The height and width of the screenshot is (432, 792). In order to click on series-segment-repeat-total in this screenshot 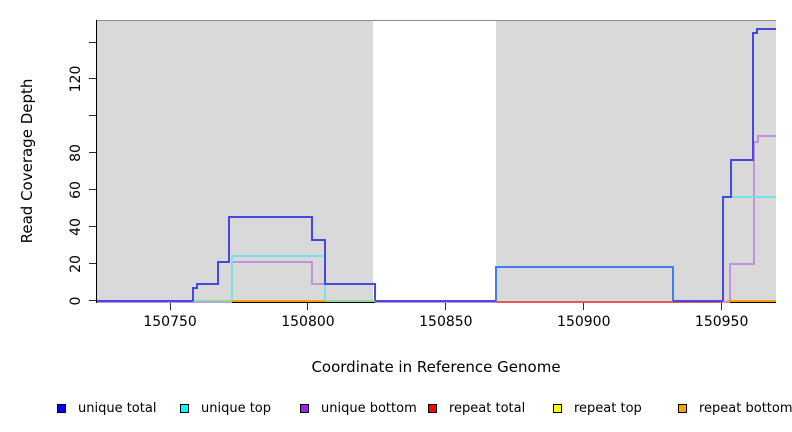, I will do `click(610, 302)`.